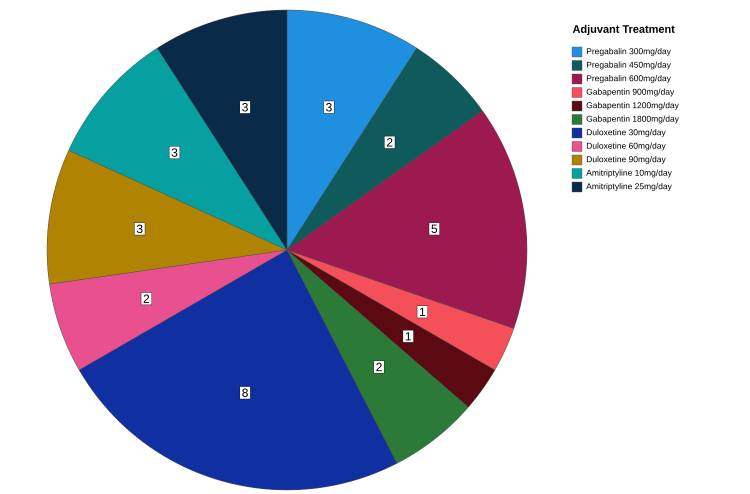 This screenshot has width=750, height=494. What do you see at coordinates (632, 106) in the screenshot?
I see `legend-label: Gabapentin 1200mg/day` at bounding box center [632, 106].